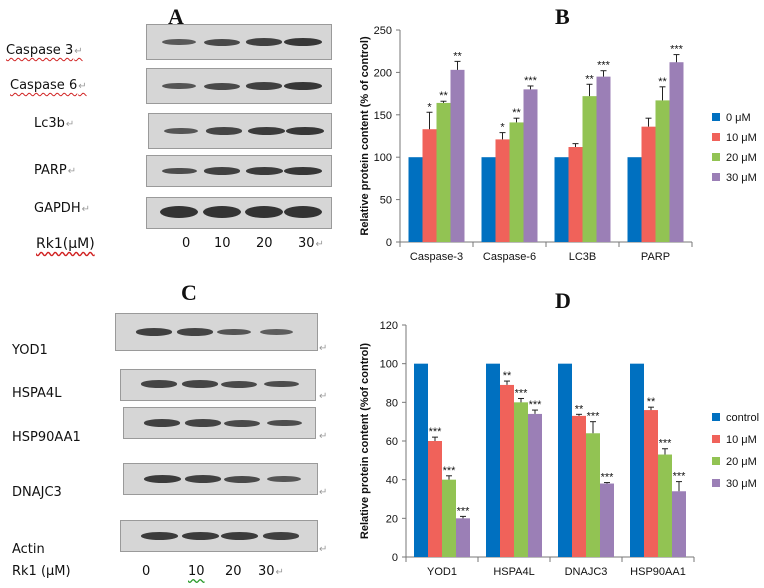 The image size is (764, 588). What do you see at coordinates (392, 519) in the screenshot?
I see `y-tick-label: 20` at bounding box center [392, 519].